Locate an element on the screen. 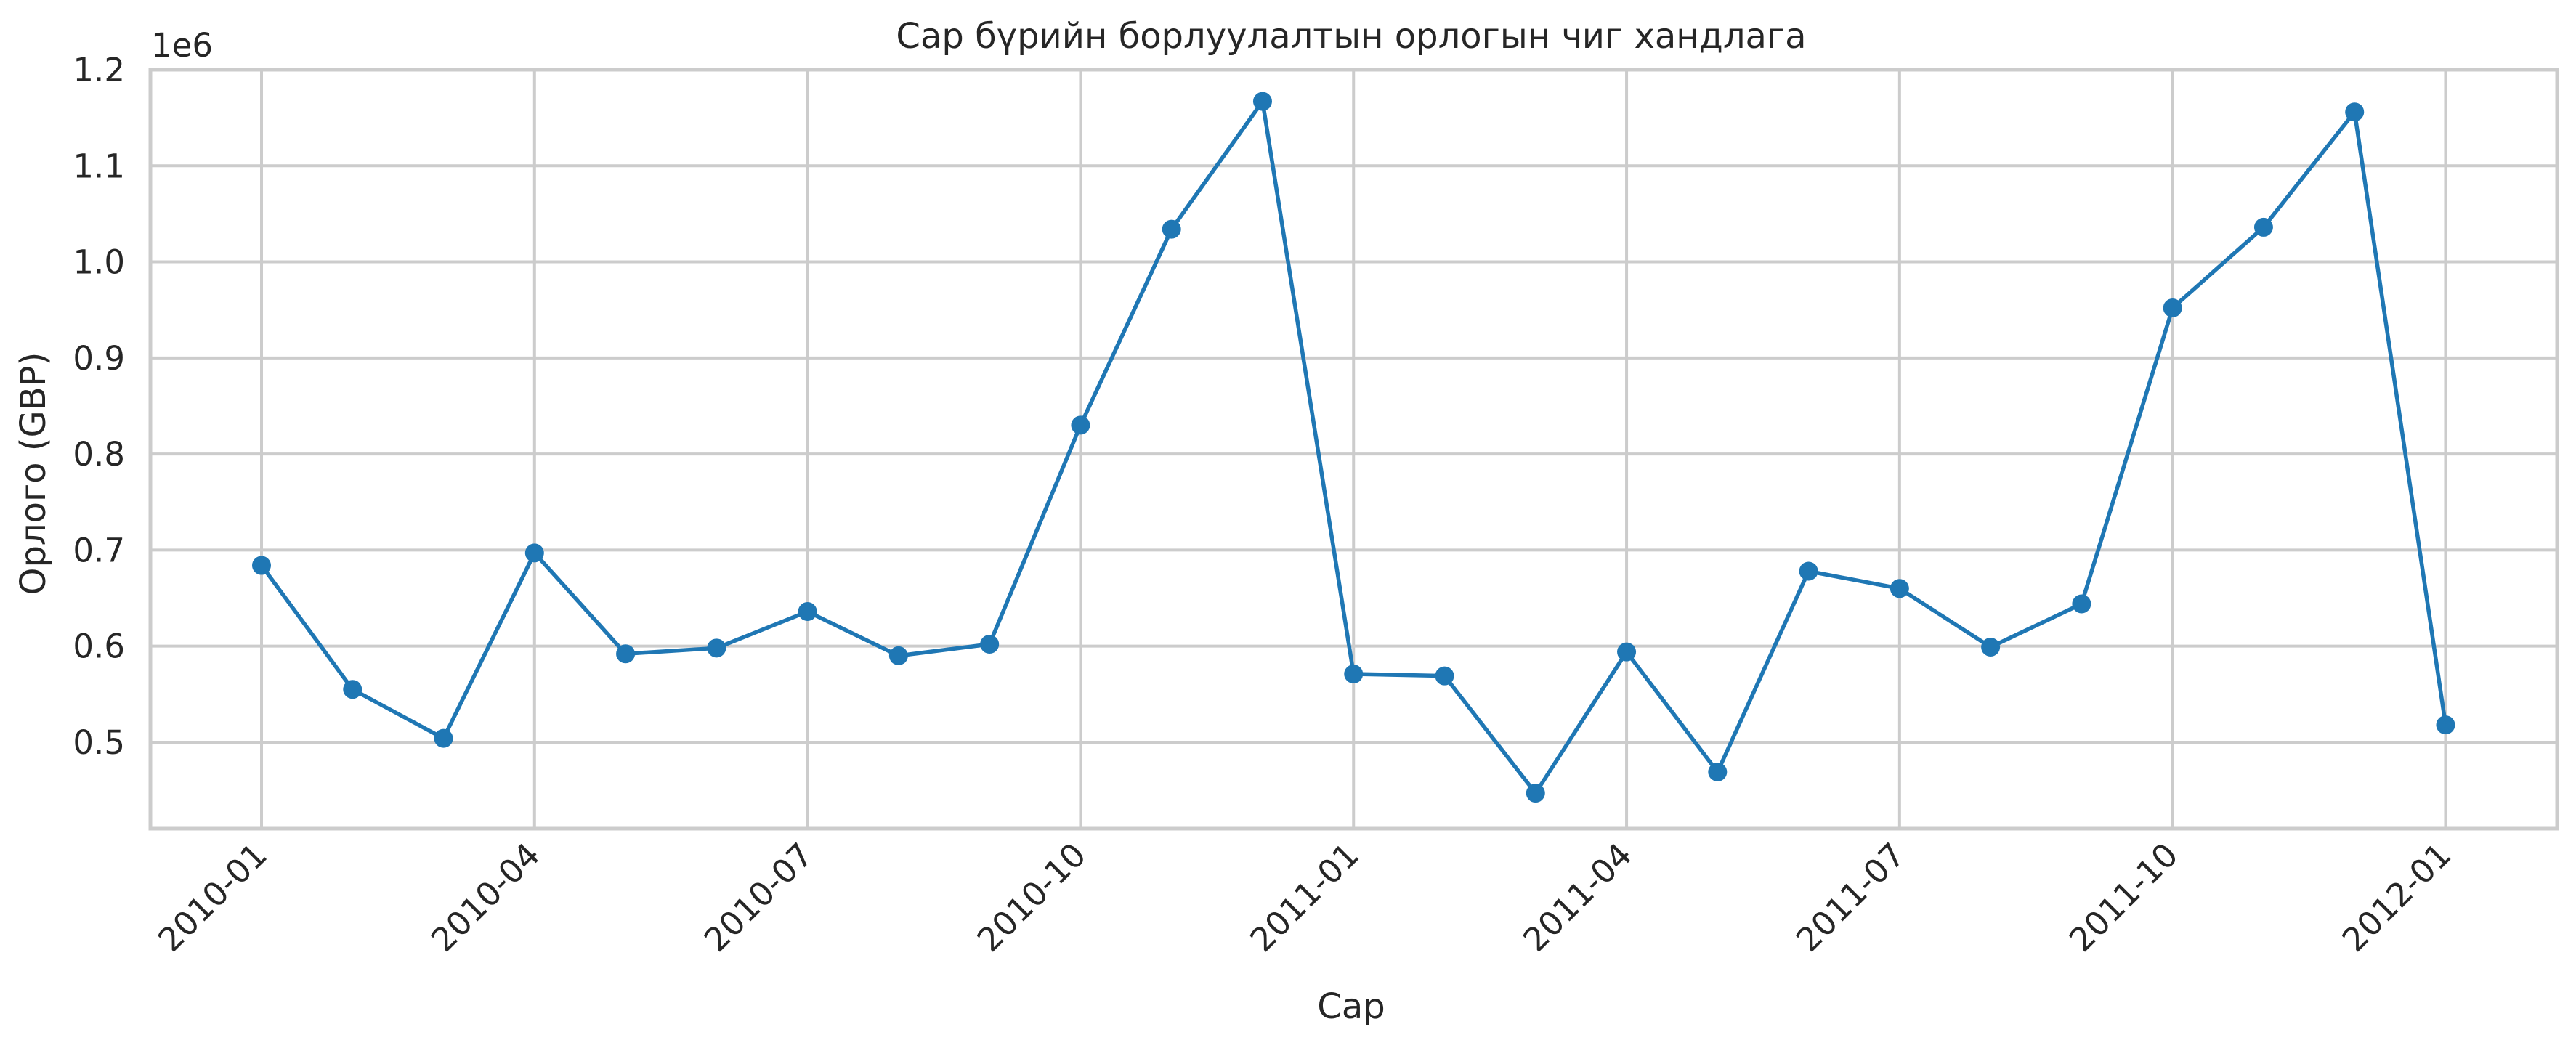 This screenshot has height=1048, width=2576. y-axis-ticks: 0.5 0.6 0.7 0.8 0.9 1.0 1.1 1.2 is located at coordinates (99, 407).